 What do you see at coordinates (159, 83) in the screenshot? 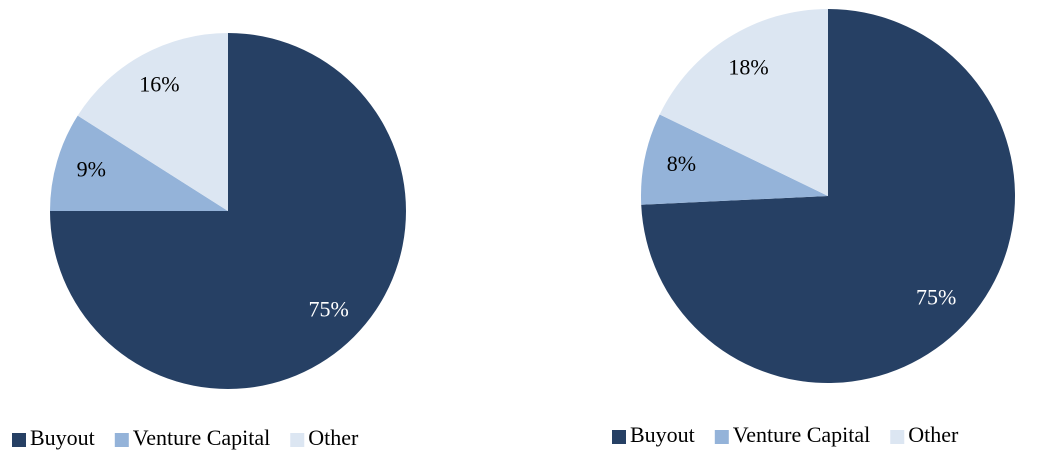
I see `data-label: 16%` at bounding box center [159, 83].